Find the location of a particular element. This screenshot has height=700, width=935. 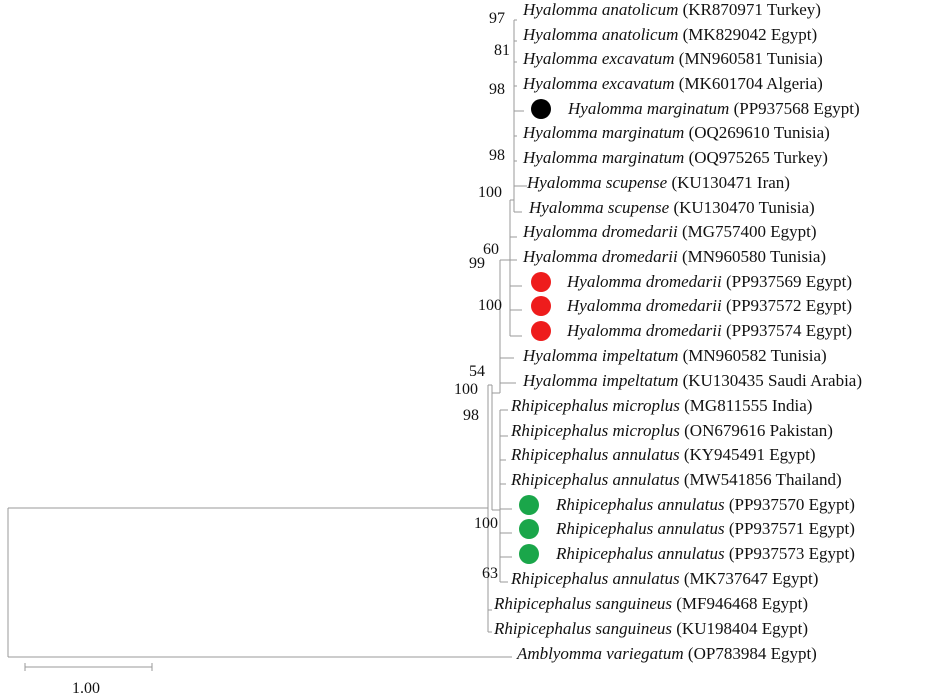

taxon-accession: (MN960580 Tunisia) is located at coordinates (752, 256).